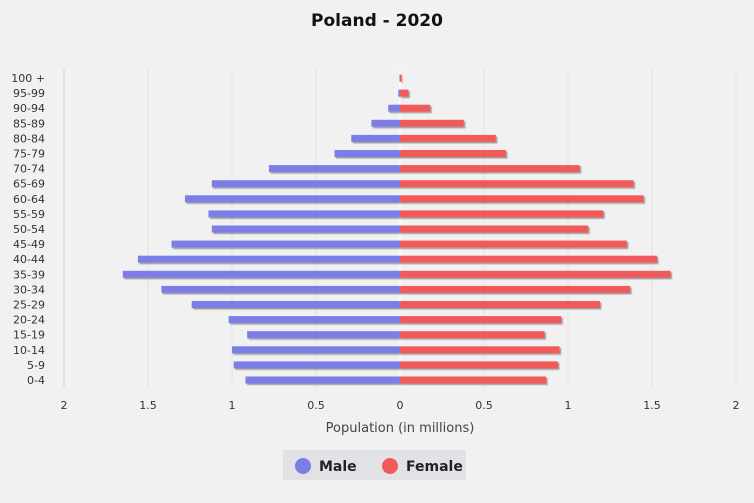 This screenshot has width=754, height=503. What do you see at coordinates (377, 21) in the screenshot?
I see `chart-title: Poland - 2020` at bounding box center [377, 21].